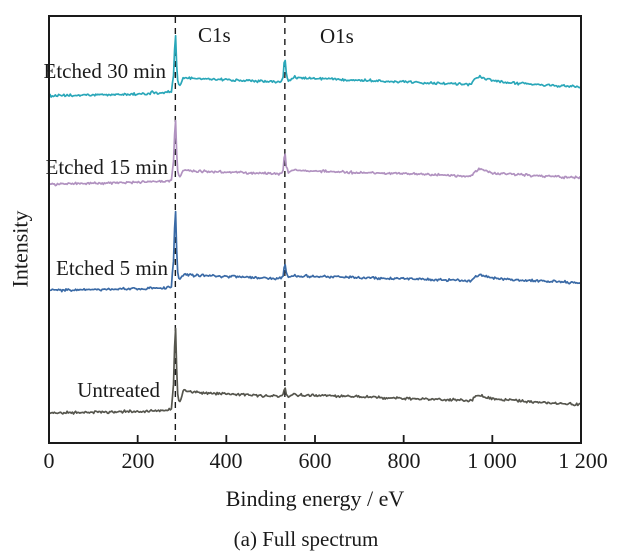  Describe the element at coordinates (315, 153) in the screenshot. I see `spectrum-trace-etched-15-min` at that location.